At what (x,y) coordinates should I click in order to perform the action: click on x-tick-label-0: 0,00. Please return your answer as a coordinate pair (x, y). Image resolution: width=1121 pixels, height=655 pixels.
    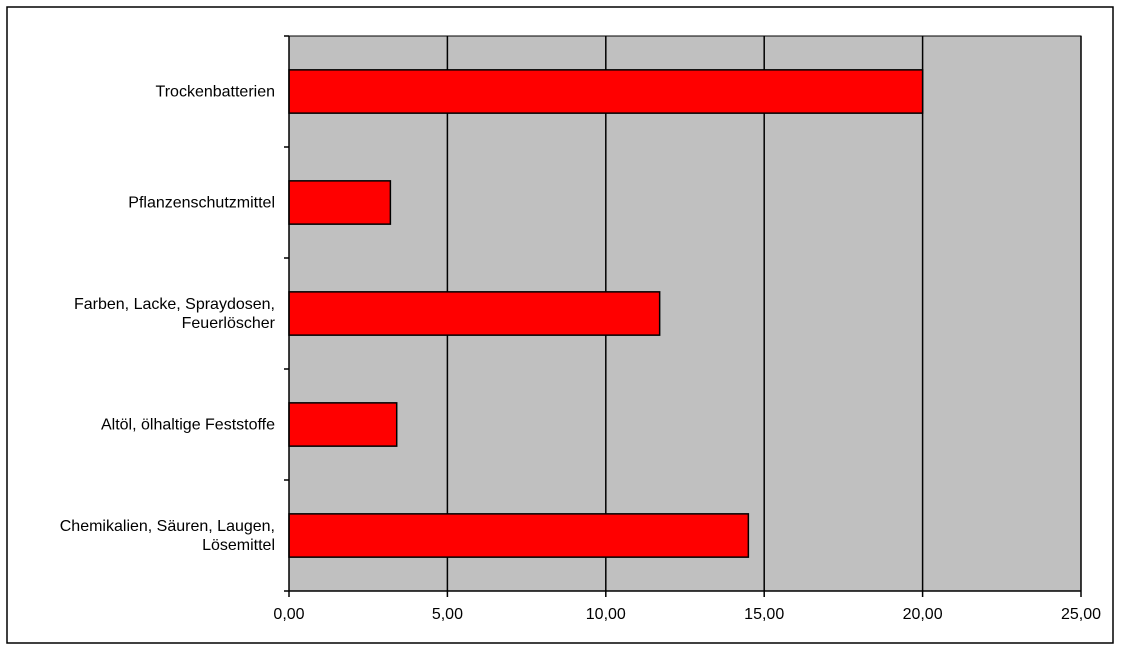
    Looking at the image, I should click on (288, 614).